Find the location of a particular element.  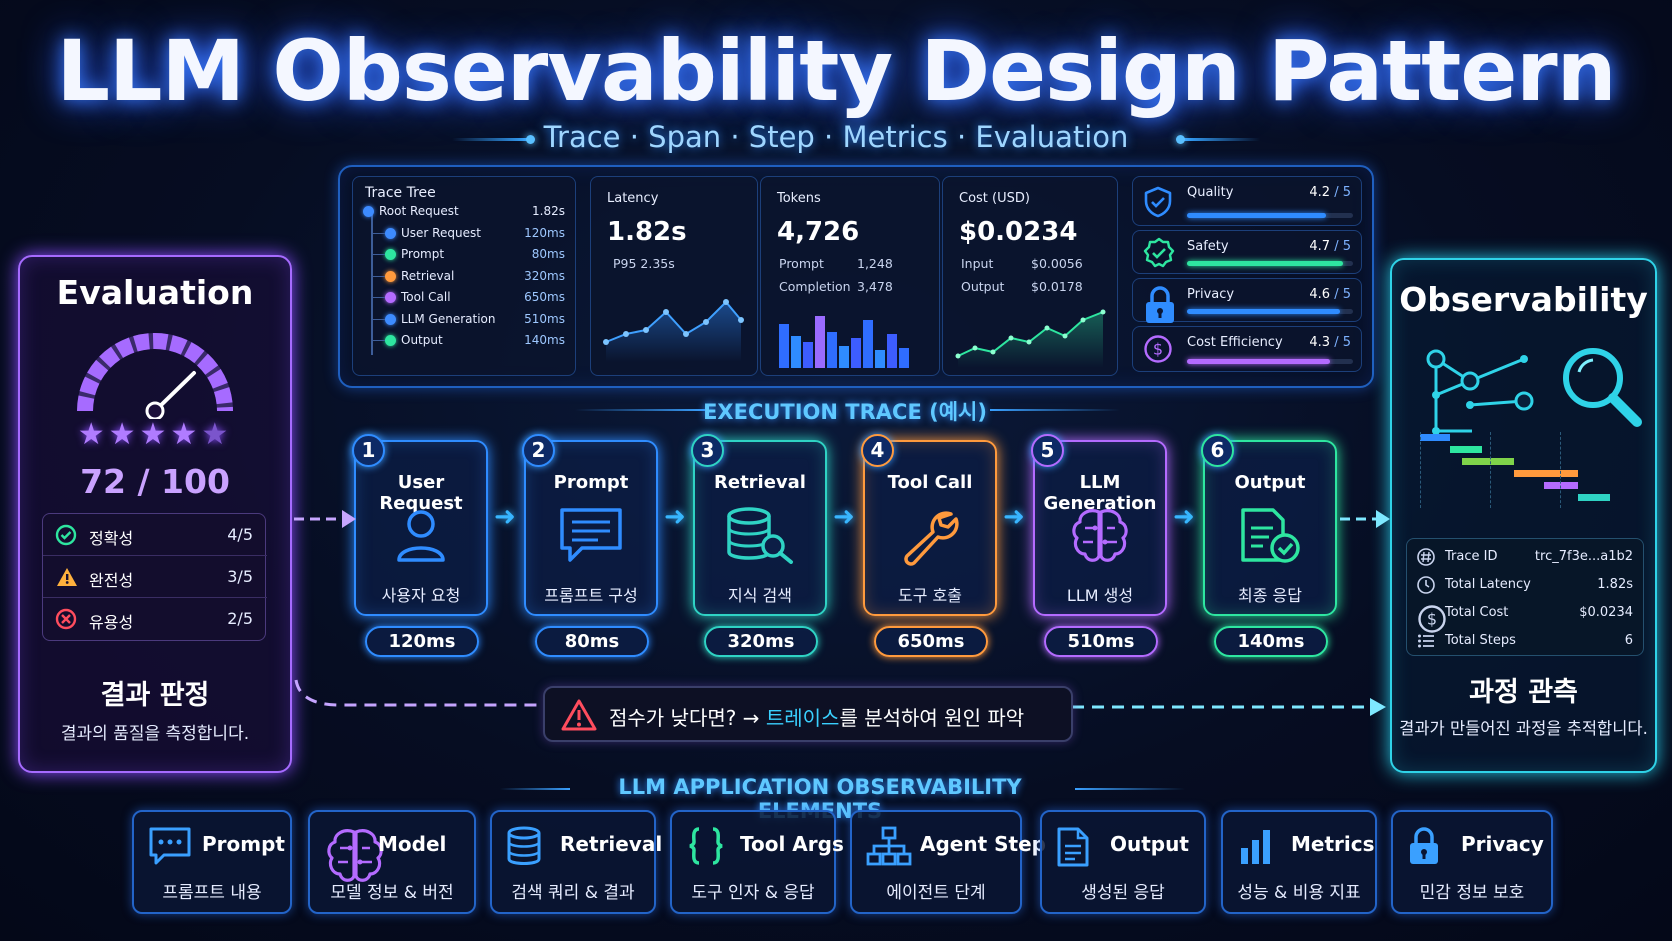

hierarchy-icon is located at coordinates (889, 848).